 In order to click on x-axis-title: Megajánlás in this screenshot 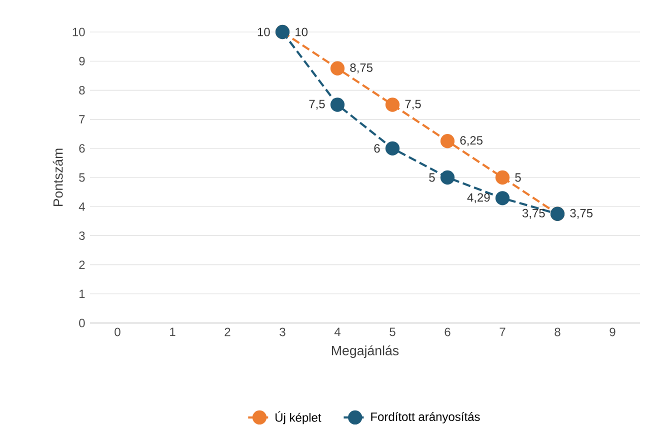, I will do `click(365, 351)`.